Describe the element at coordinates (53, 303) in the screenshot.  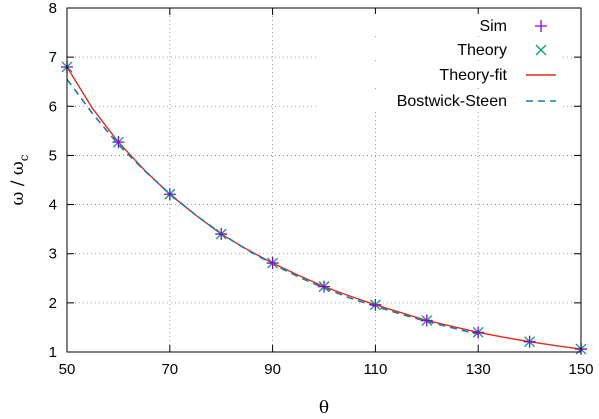
I see `y-tick-label: 2` at that location.